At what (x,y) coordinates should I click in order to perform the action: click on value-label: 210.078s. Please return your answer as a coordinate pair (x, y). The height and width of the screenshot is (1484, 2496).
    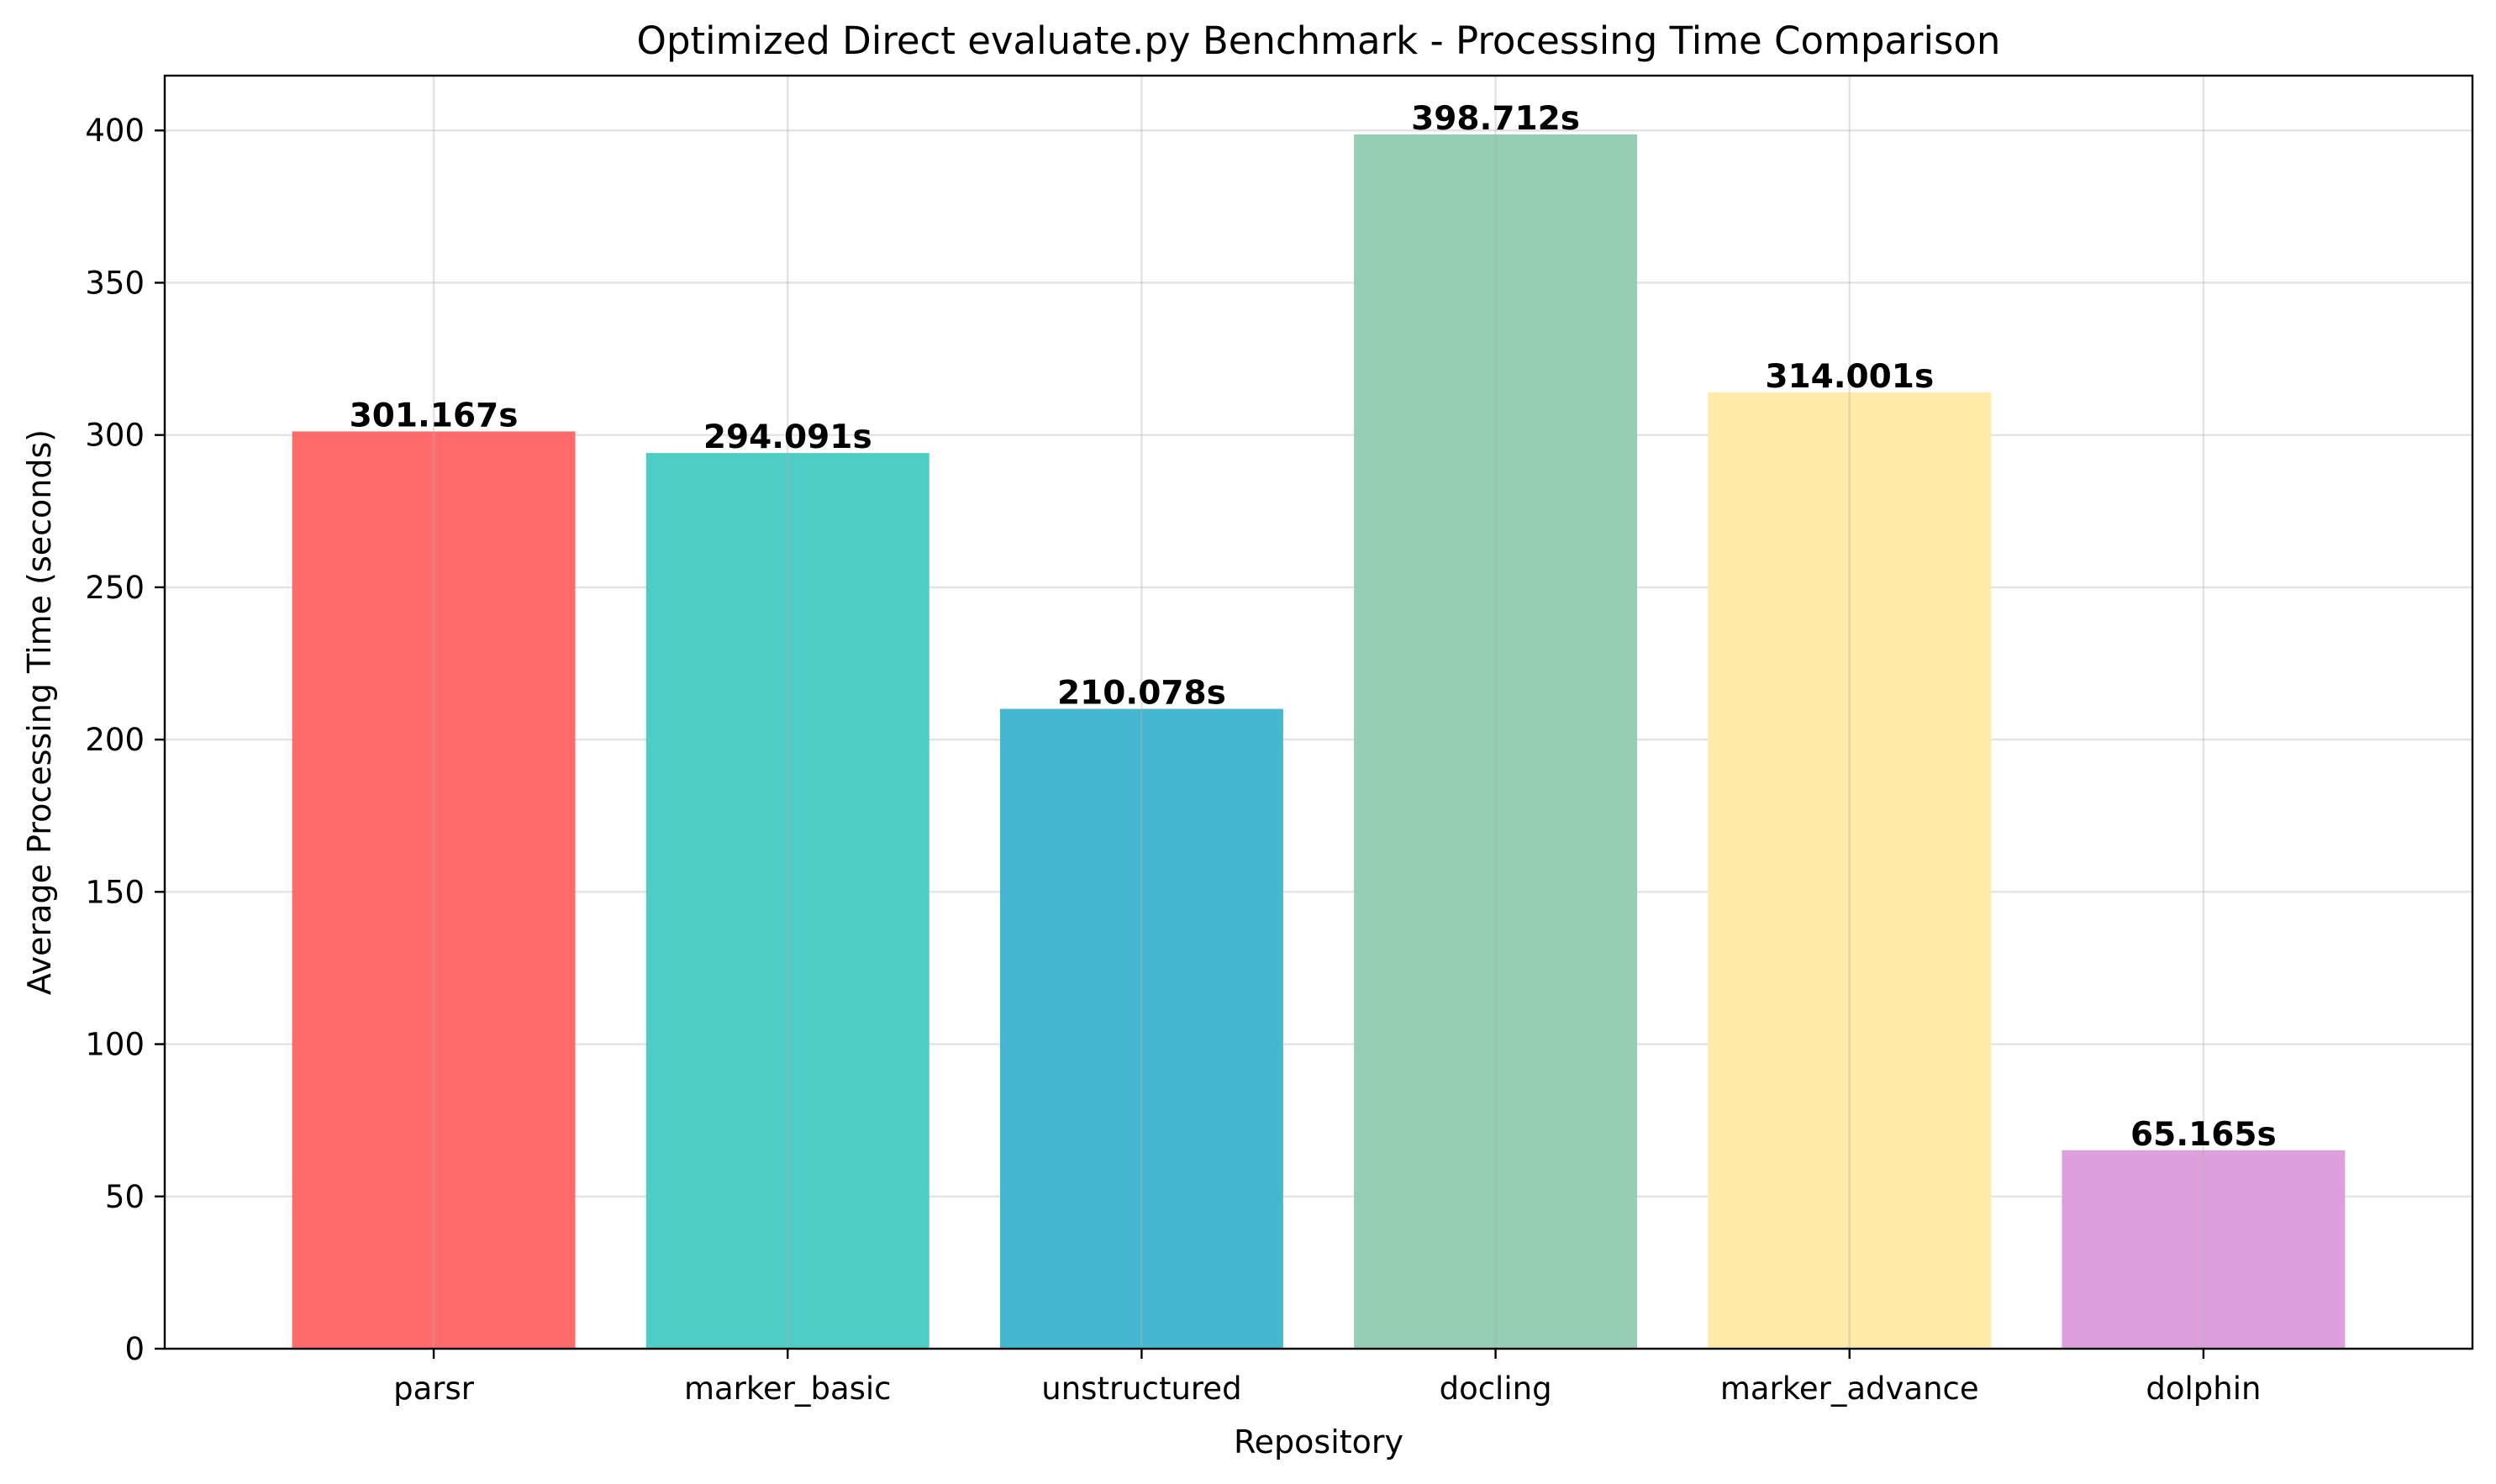
    Looking at the image, I should click on (1141, 694).